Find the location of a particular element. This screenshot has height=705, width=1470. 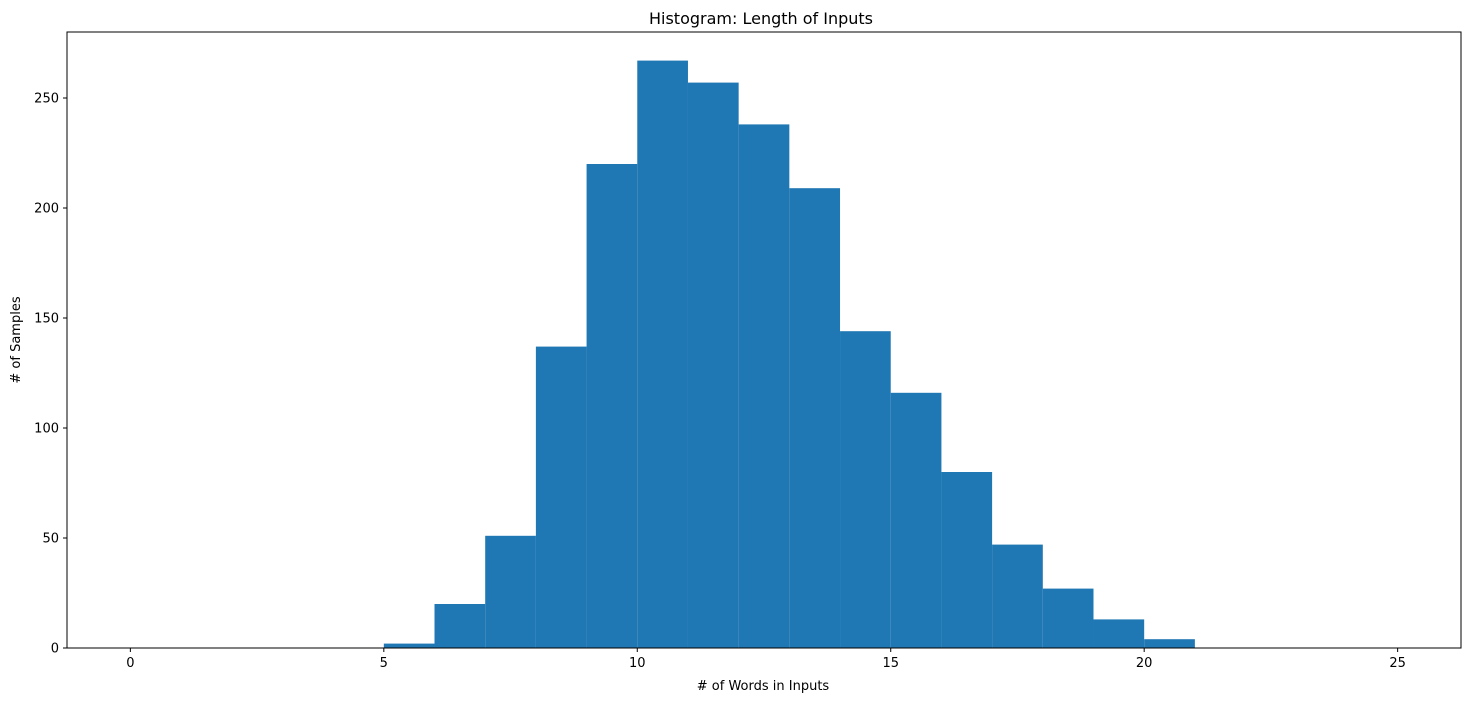

x-tick-label-25: 25 is located at coordinates (1397, 663).